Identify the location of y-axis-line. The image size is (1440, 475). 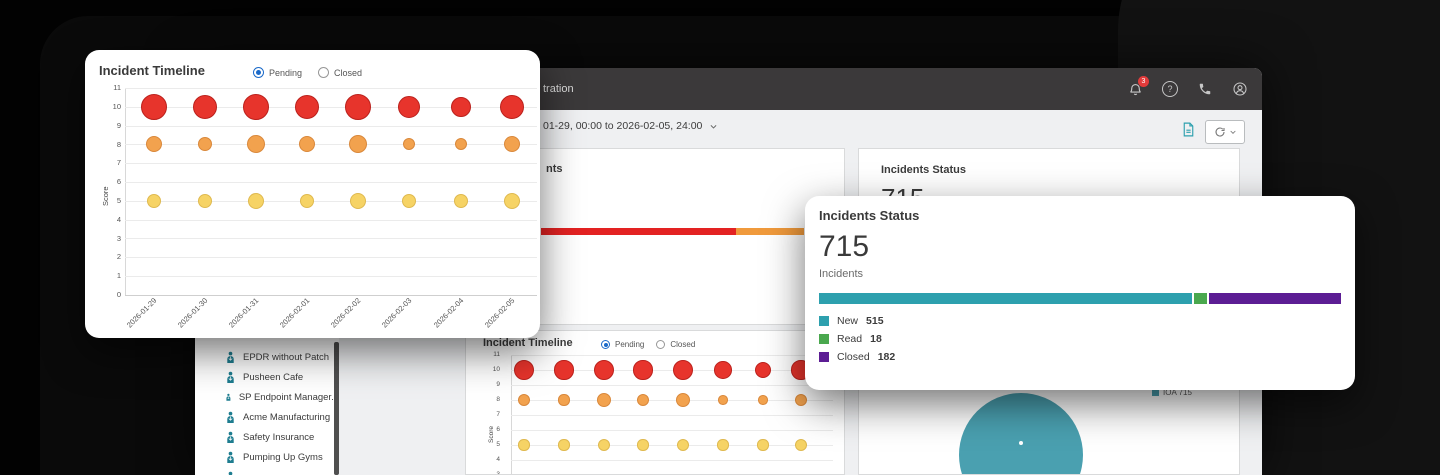
(125, 191).